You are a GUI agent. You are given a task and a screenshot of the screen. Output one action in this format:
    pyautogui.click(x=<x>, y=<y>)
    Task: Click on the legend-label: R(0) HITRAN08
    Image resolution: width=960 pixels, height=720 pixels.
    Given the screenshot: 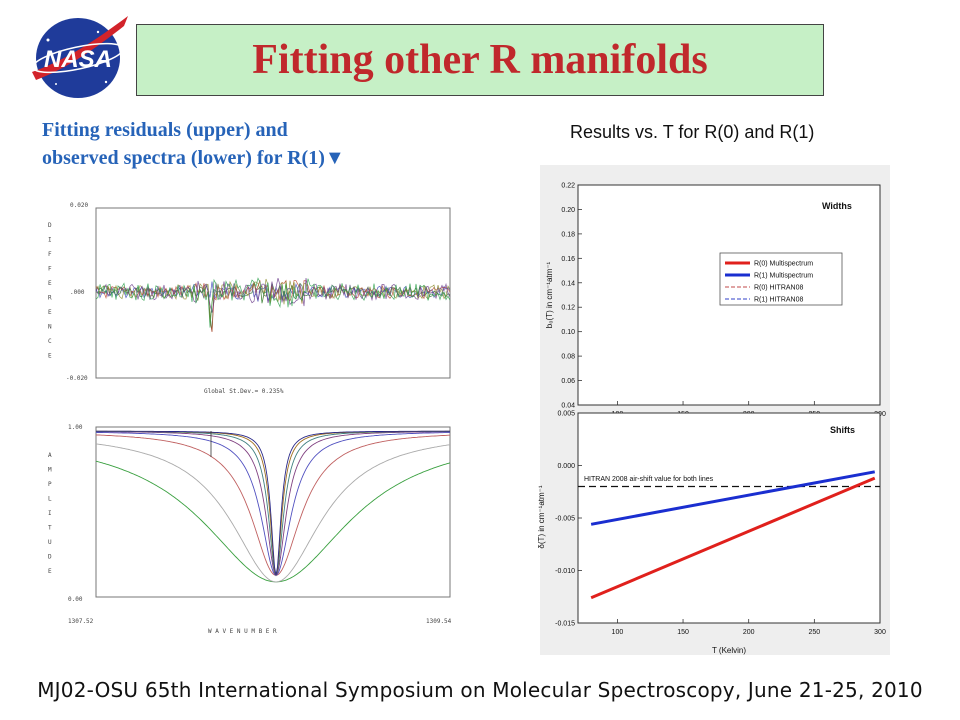 What is the action you would take?
    pyautogui.click(x=779, y=288)
    